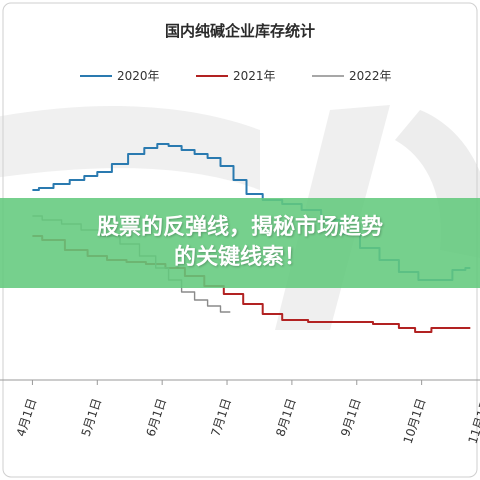 This screenshot has height=480, width=480. I want to click on chart-legend: 2020年 2021年 2022年, so click(236, 76).